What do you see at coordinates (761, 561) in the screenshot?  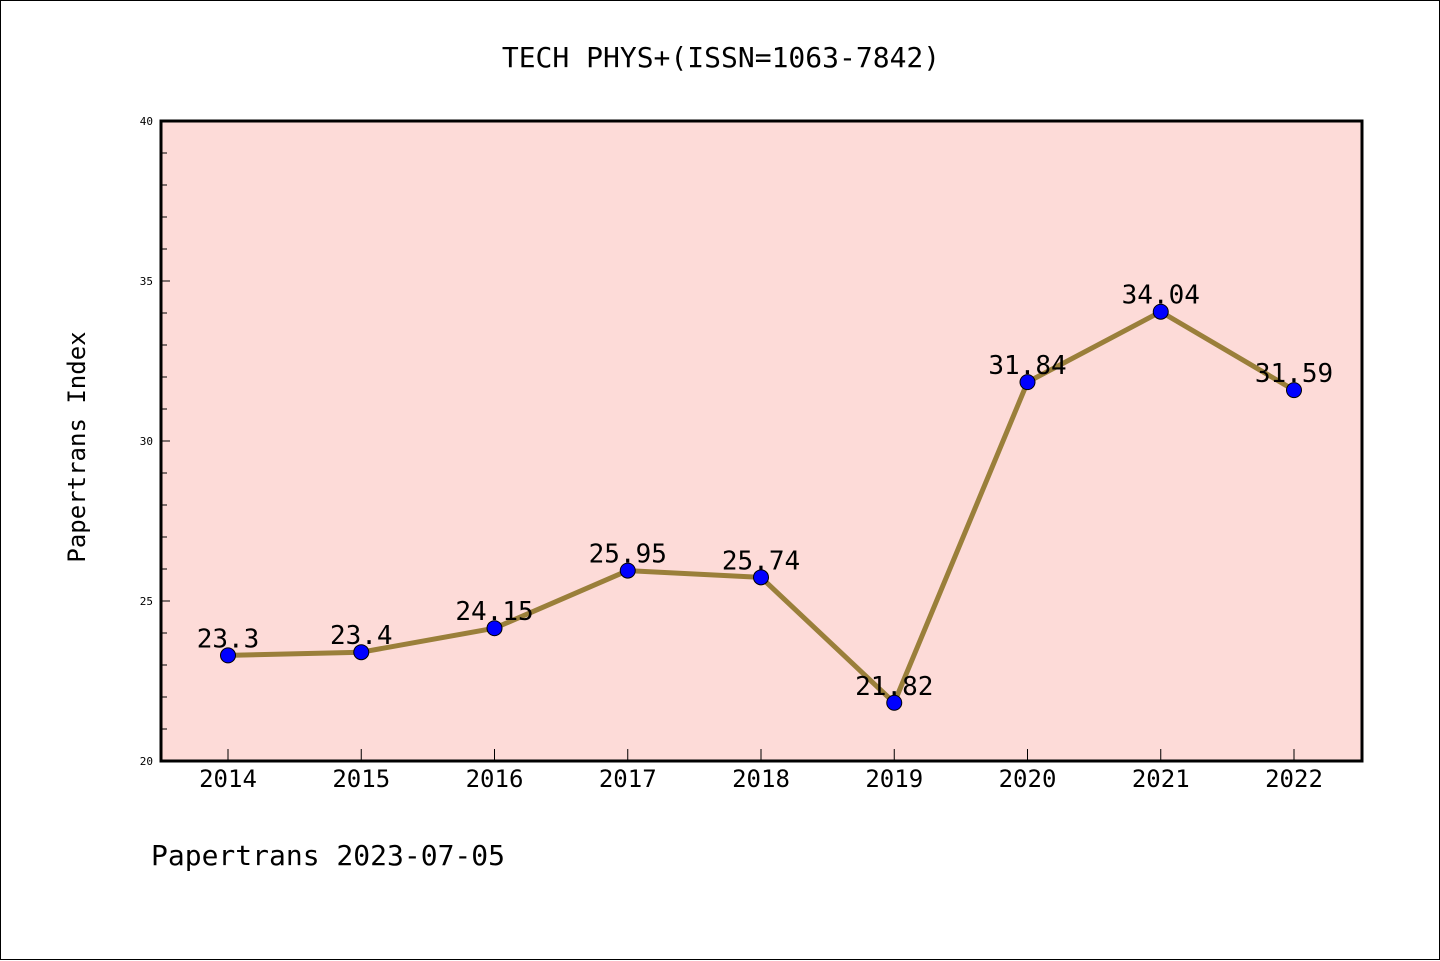 I see `data-label: 25.74` at bounding box center [761, 561].